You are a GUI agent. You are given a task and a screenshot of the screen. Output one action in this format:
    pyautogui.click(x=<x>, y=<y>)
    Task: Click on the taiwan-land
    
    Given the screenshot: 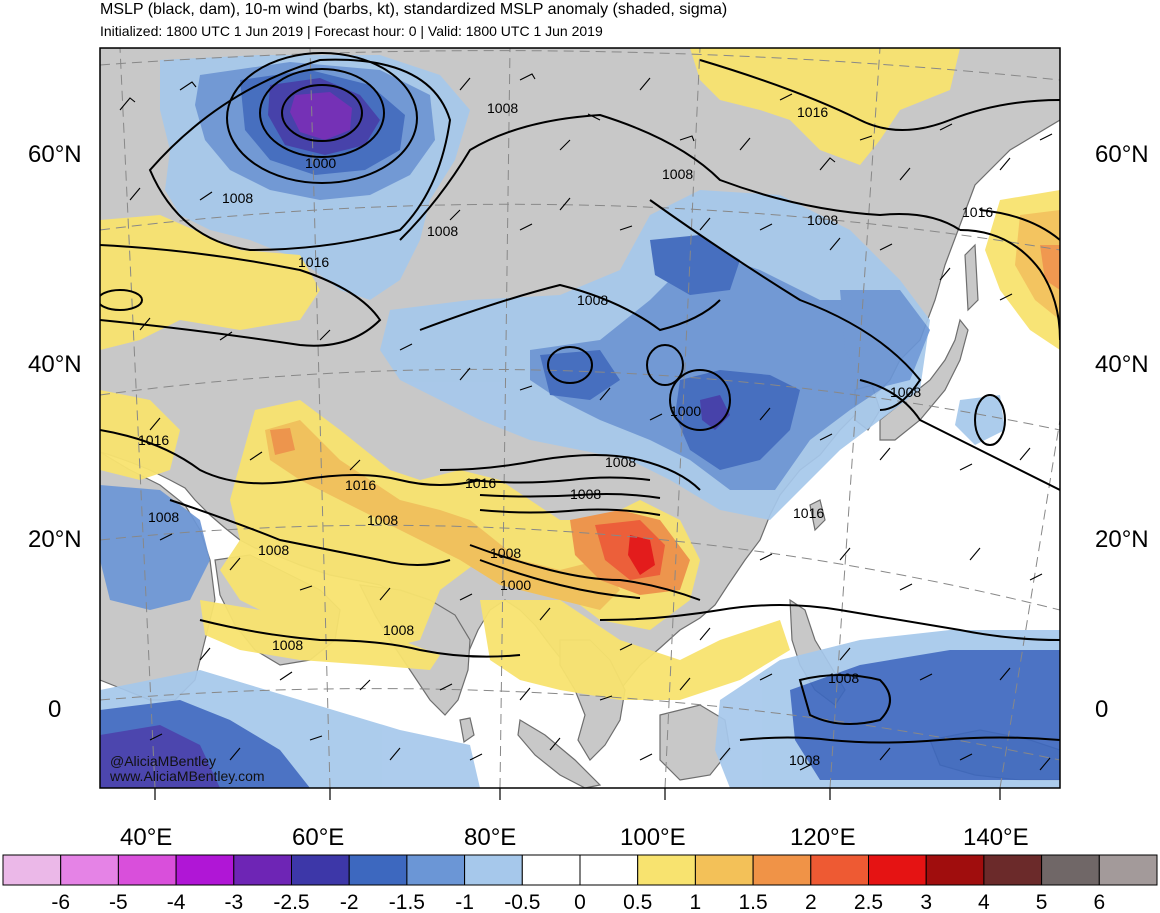 What is the action you would take?
    pyautogui.click(x=817, y=515)
    